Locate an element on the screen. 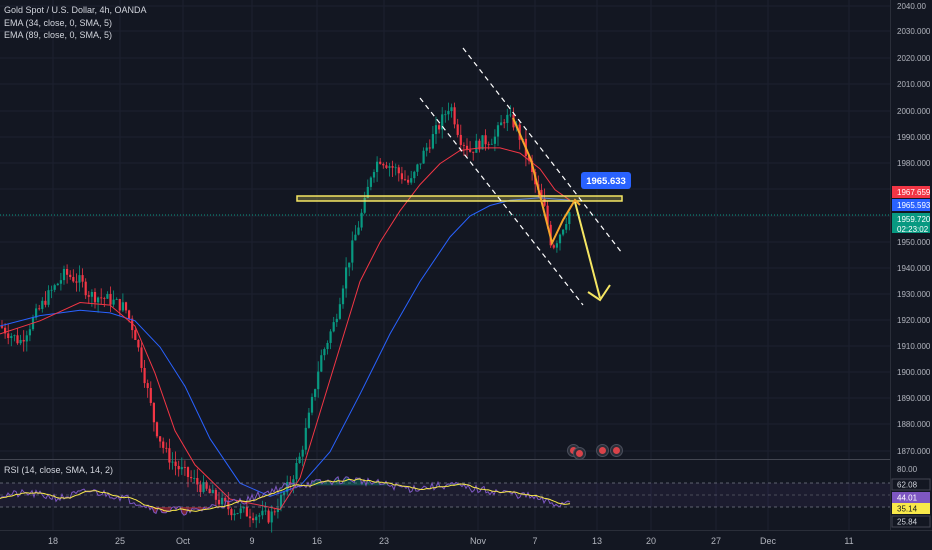 Image resolution: width=932 pixels, height=550 pixels. price-label-box is located at coordinates (911, 228).